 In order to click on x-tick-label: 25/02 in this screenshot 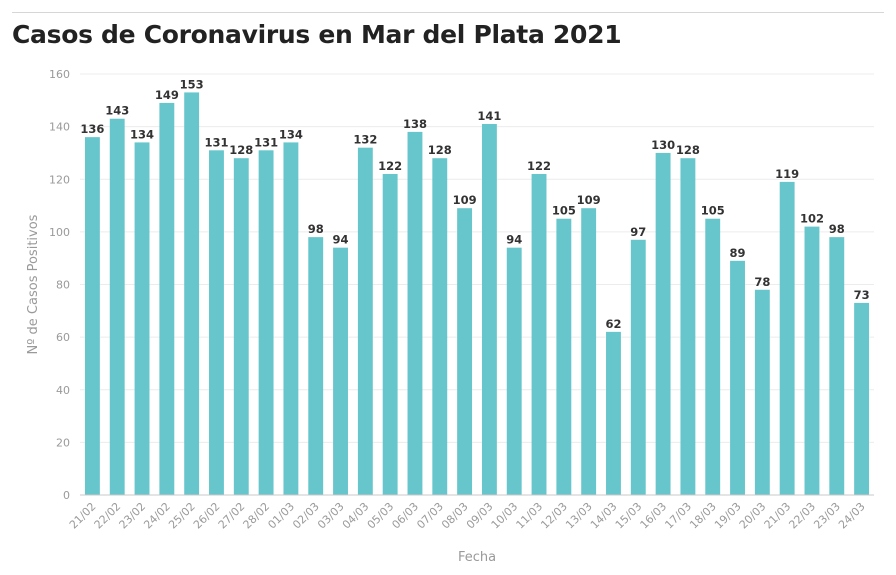, I will do `click(182, 516)`.